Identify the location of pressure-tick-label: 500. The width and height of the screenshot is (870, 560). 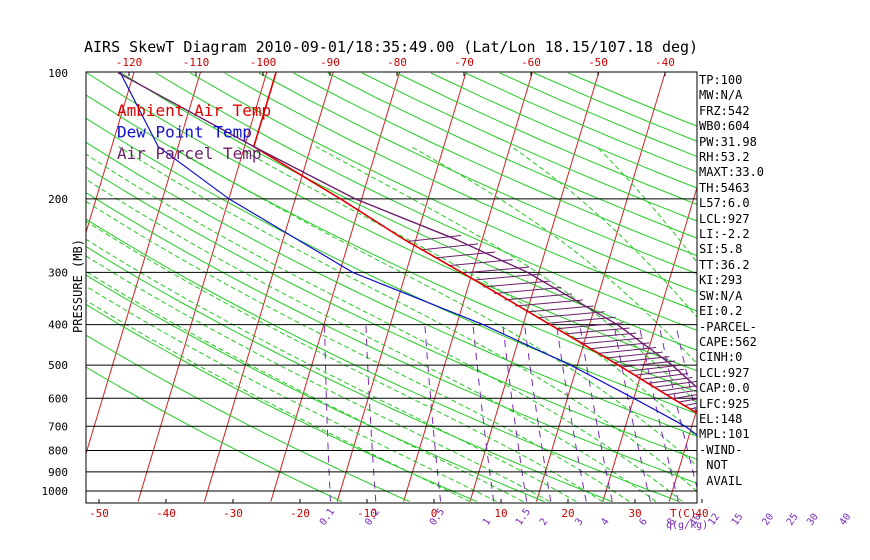
(58, 365).